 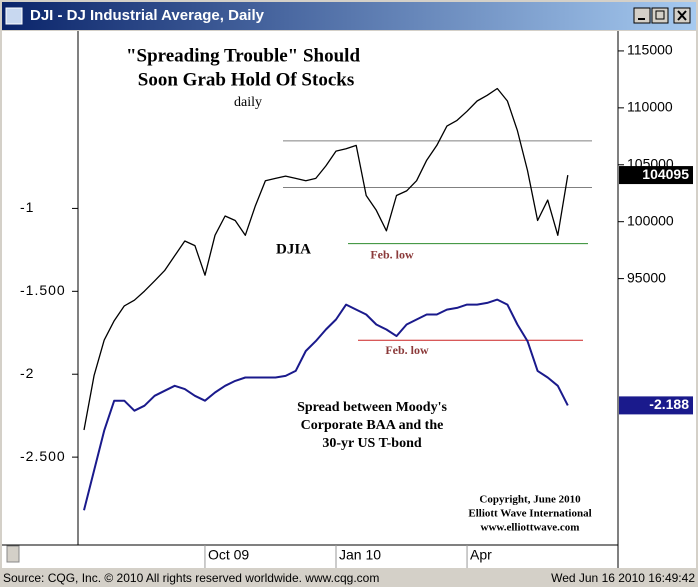 I want to click on y2-tick-label: 100000, so click(x=650, y=220).